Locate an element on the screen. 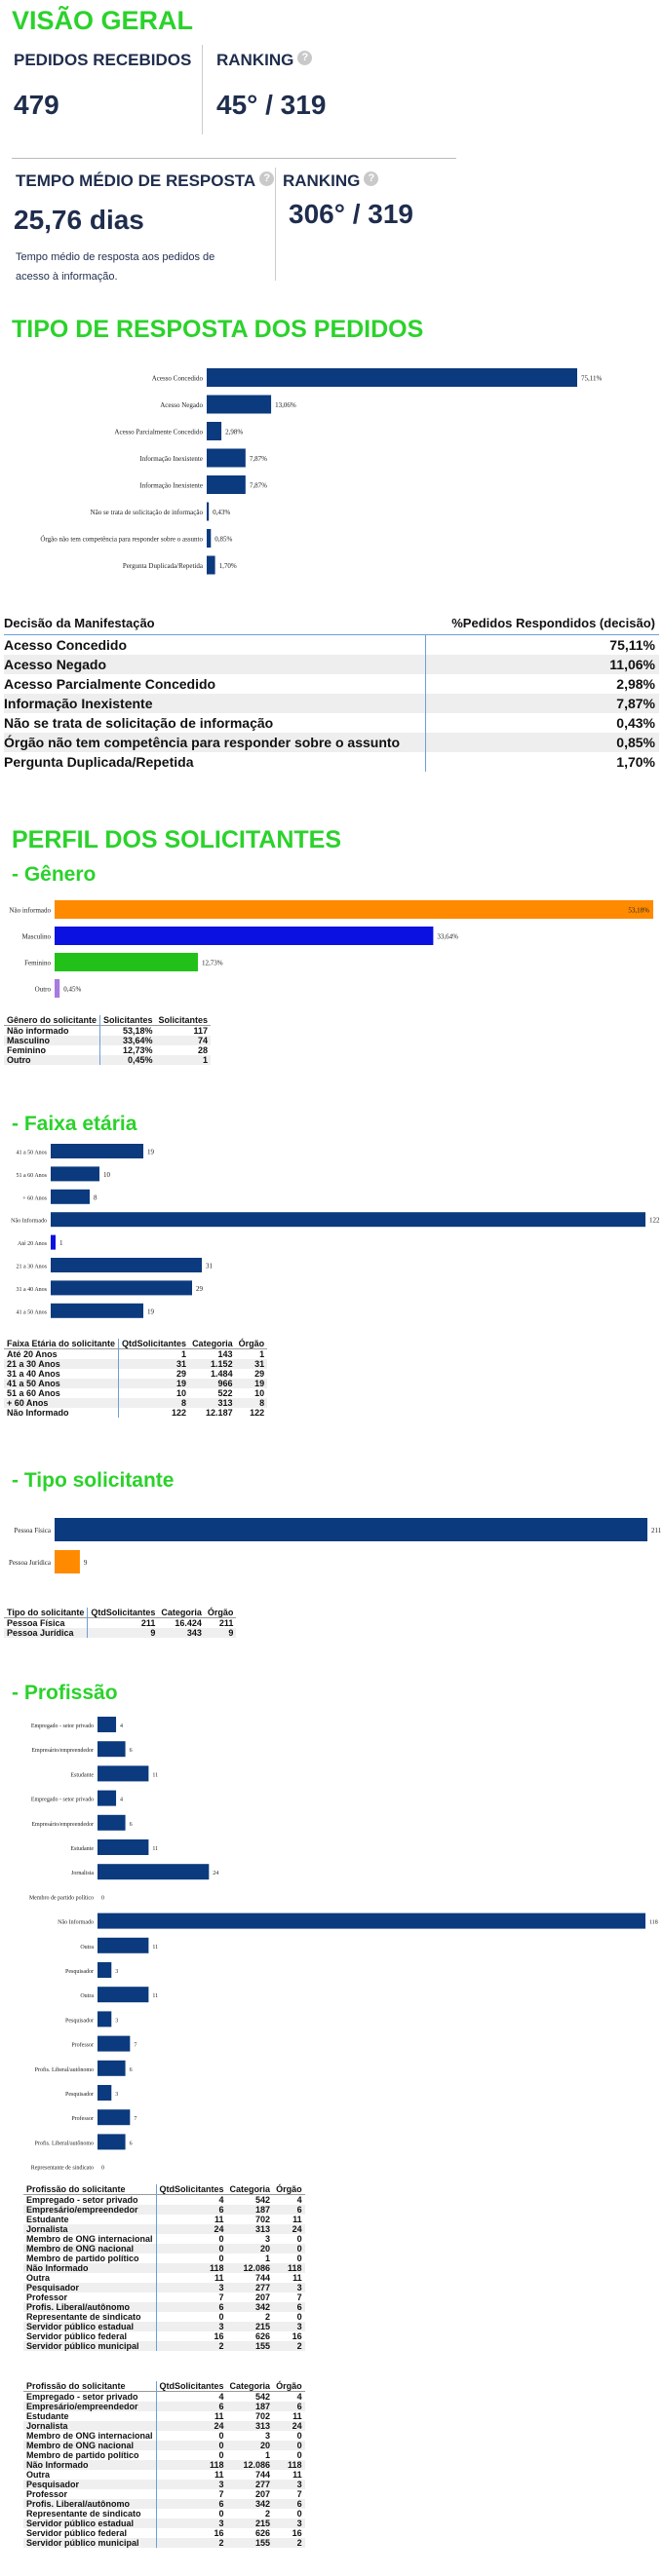  table-row: Outra 11 744 11 is located at coordinates (164, 2475).